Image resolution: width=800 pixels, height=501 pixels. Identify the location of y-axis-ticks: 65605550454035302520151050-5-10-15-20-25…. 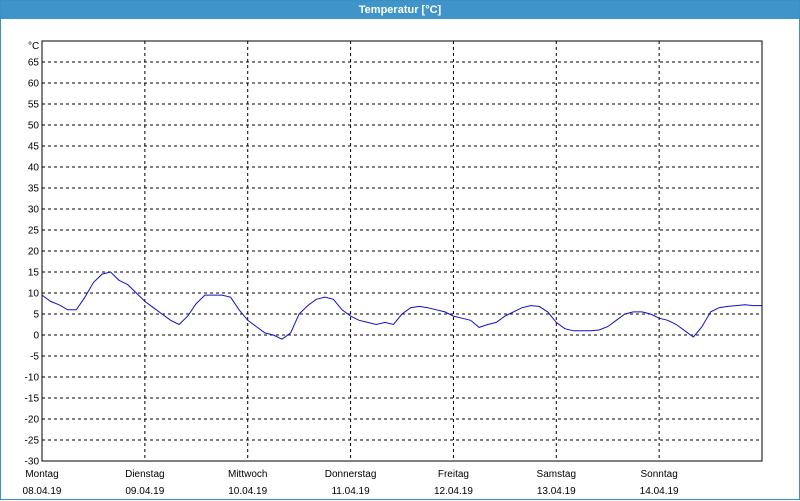
(32, 263).